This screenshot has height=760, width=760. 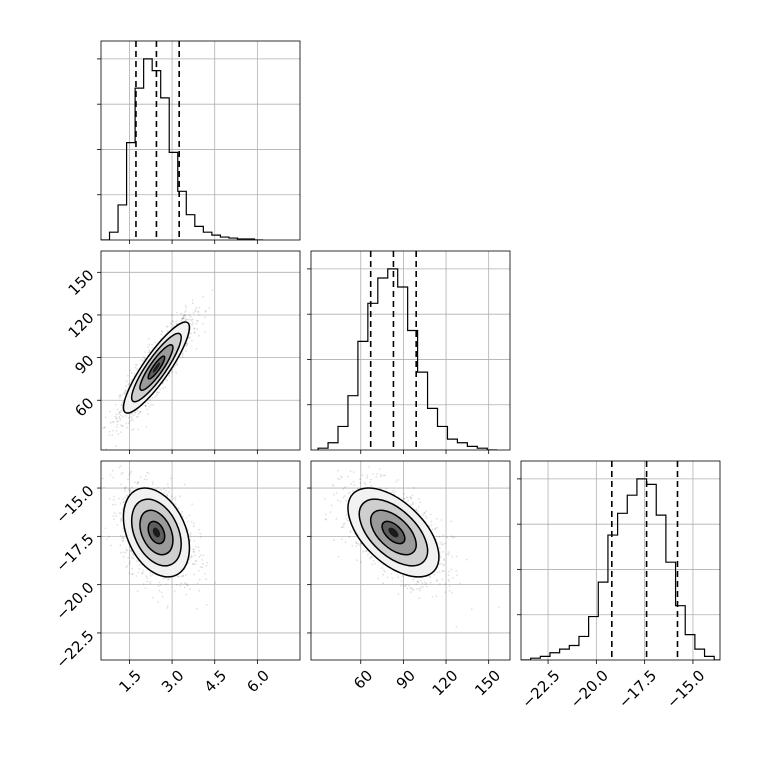 What do you see at coordinates (156, 368) in the screenshot?
I see `contour-line` at bounding box center [156, 368].